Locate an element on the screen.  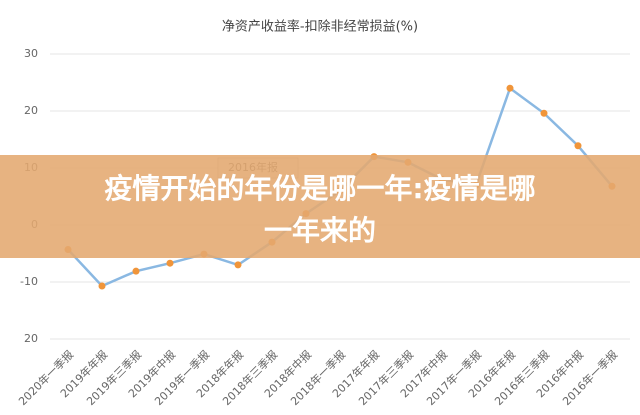
chart-title: 净资产收益率-扣除非经常损益(%) is located at coordinates (320, 27).